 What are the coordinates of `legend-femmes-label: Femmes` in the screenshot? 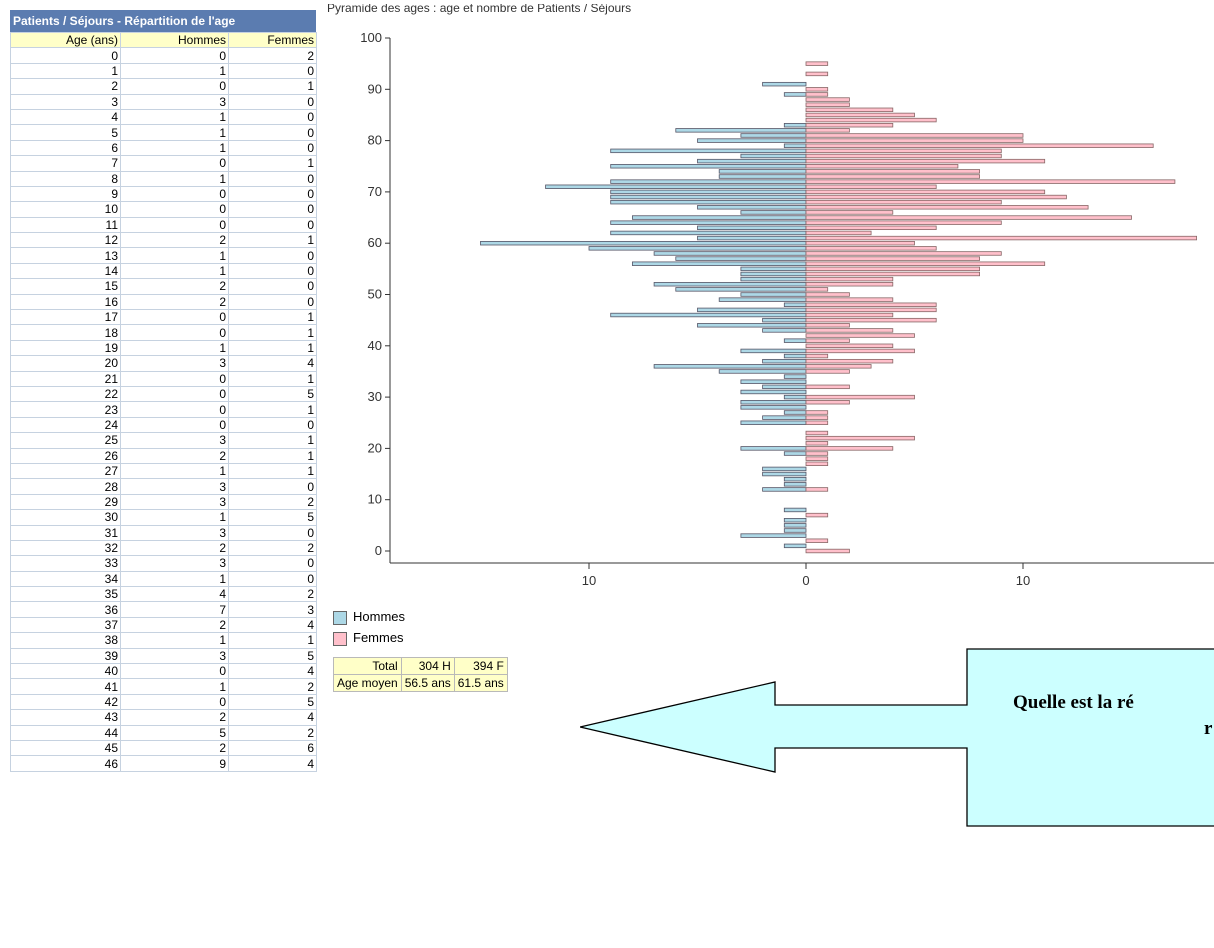 It's located at (378, 637).